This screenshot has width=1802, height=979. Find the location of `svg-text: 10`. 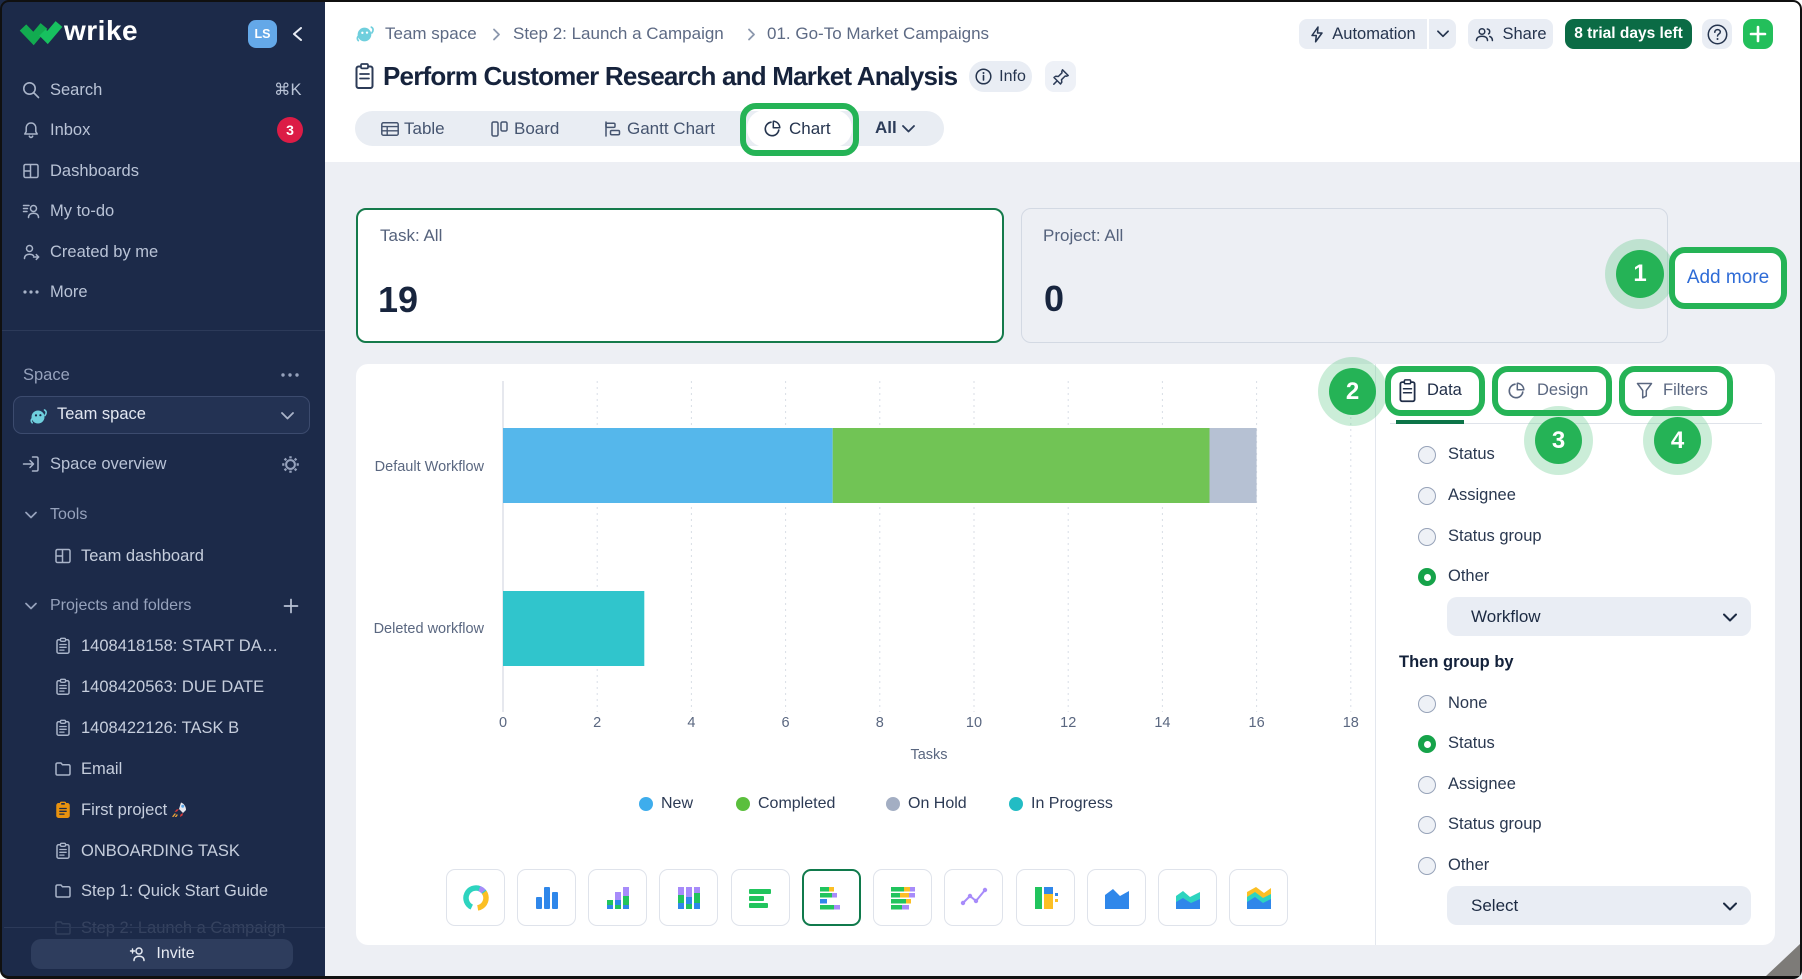

svg-text: 10 is located at coordinates (974, 723).